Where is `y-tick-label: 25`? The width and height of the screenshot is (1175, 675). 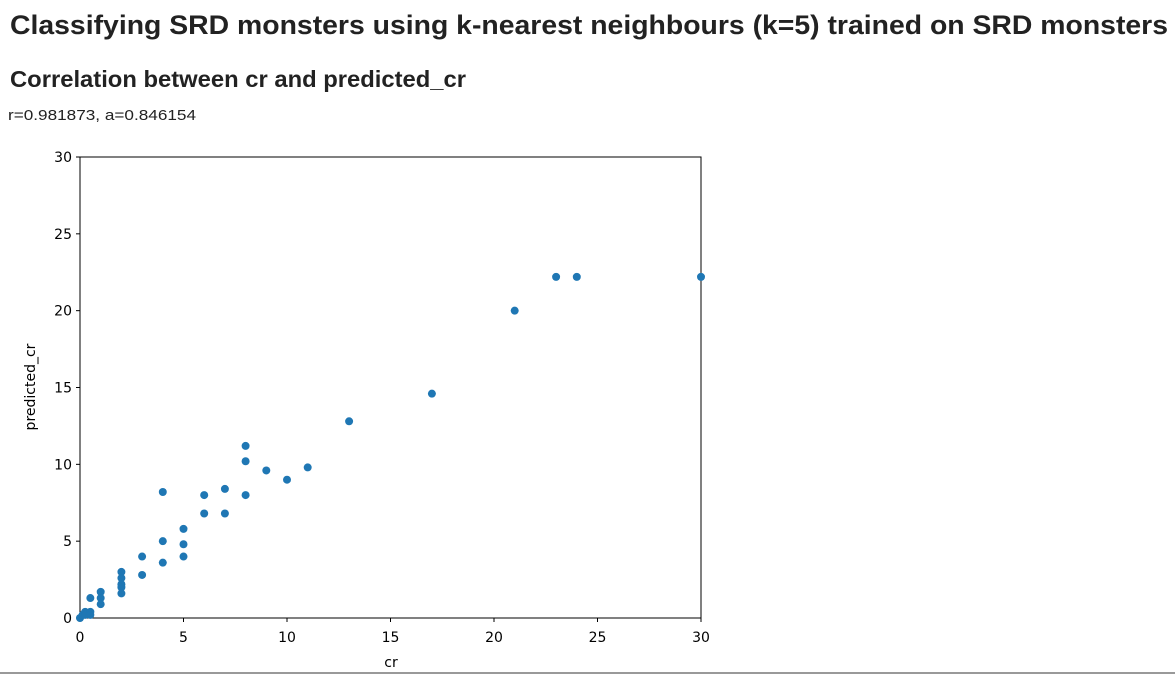 y-tick-label: 25 is located at coordinates (63, 235).